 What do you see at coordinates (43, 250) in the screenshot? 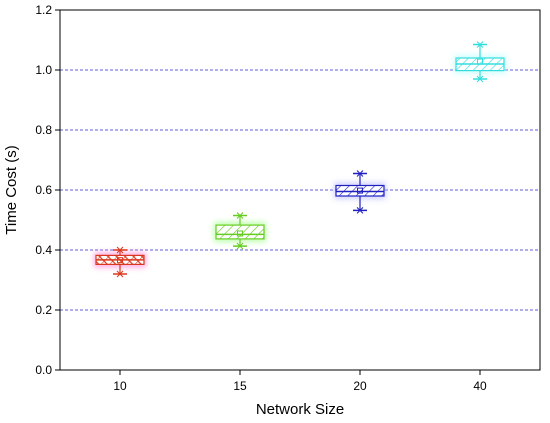
I see `y-tick-label: 0.4` at bounding box center [43, 250].